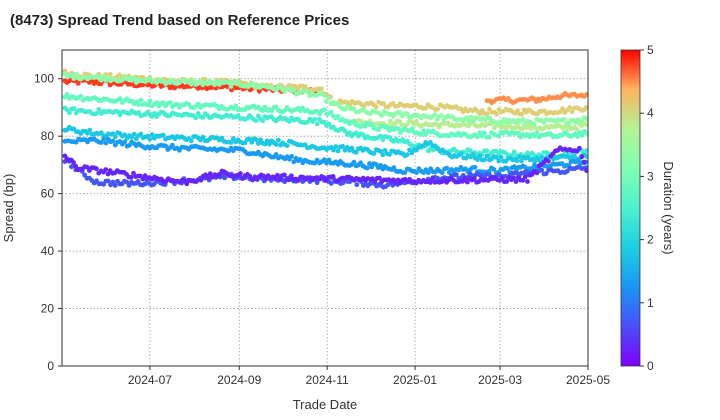 This screenshot has height=420, width=720. I want to click on x-tick-label: 2025-03, so click(500, 380).